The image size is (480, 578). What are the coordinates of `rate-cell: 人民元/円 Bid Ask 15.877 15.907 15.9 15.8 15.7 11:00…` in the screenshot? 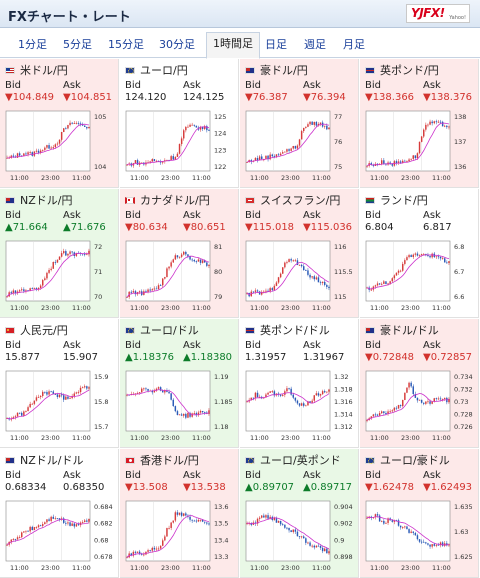 It's located at (59, 383).